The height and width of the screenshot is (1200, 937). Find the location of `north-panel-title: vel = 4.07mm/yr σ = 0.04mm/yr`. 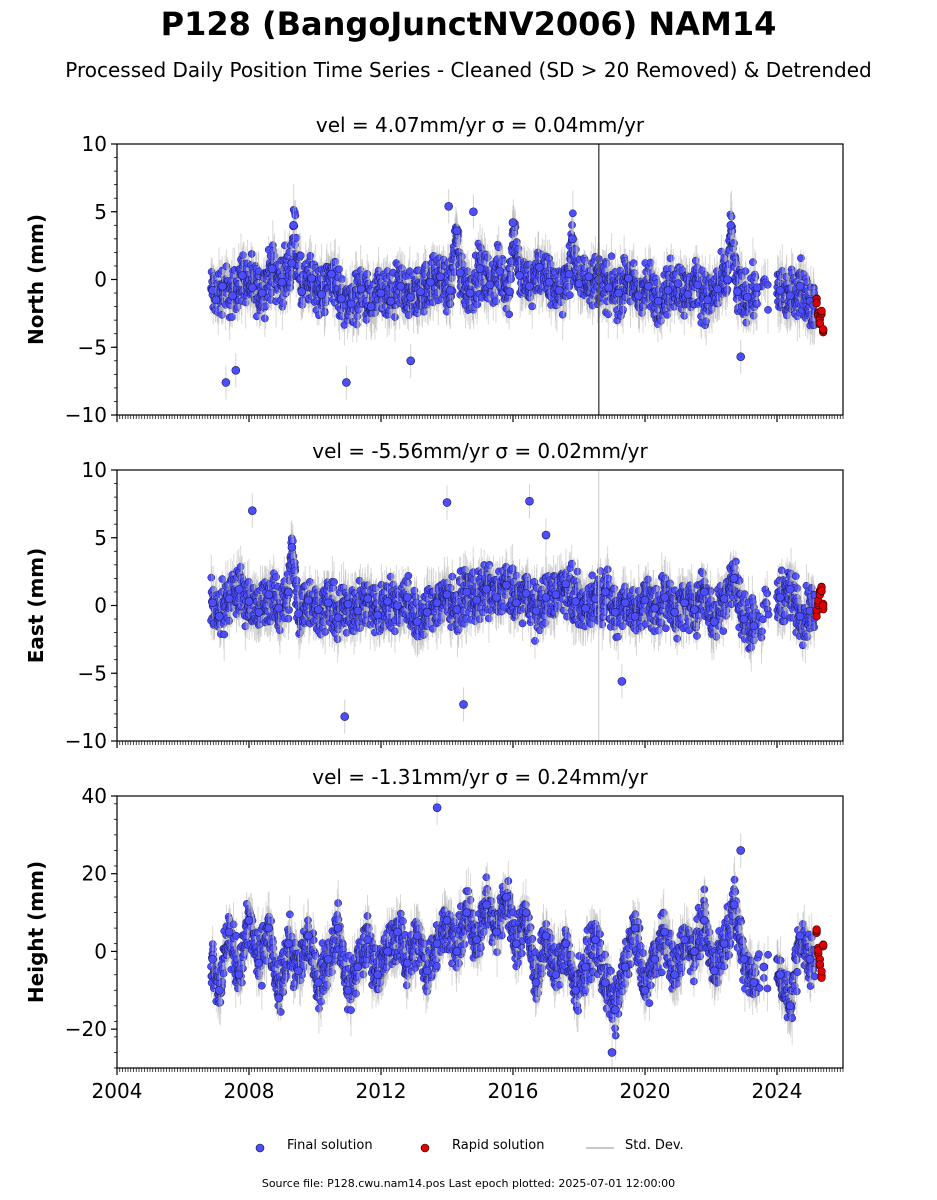

north-panel-title: vel = 4.07mm/yr σ = 0.04mm/yr is located at coordinates (480, 125).